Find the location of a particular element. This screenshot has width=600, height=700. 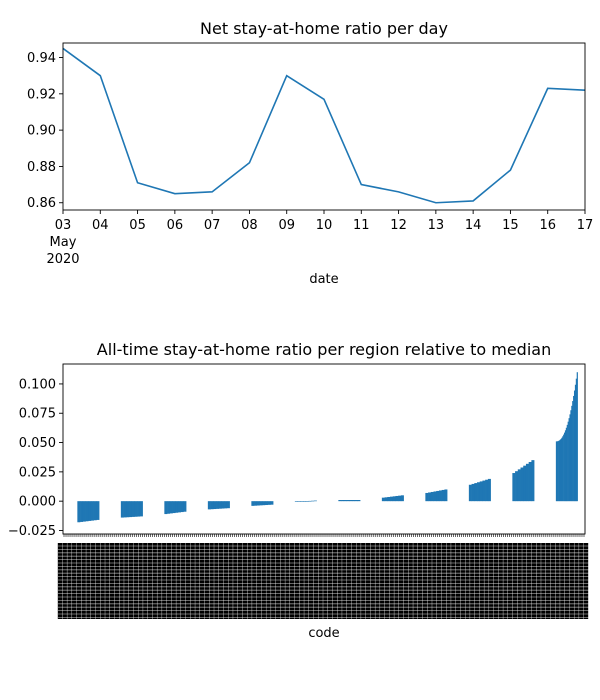

line-x-tick-label: 09 is located at coordinates (286, 225).